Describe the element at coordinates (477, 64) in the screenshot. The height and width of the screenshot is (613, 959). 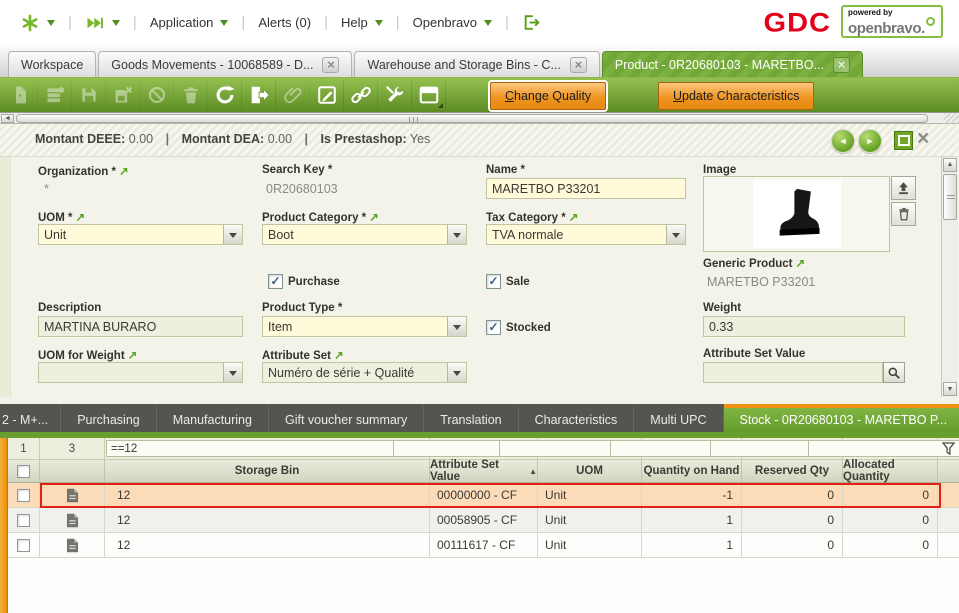
I see `tab-warehouse-storage-bins: Warehouse and Storage Bins - C... ×` at that location.